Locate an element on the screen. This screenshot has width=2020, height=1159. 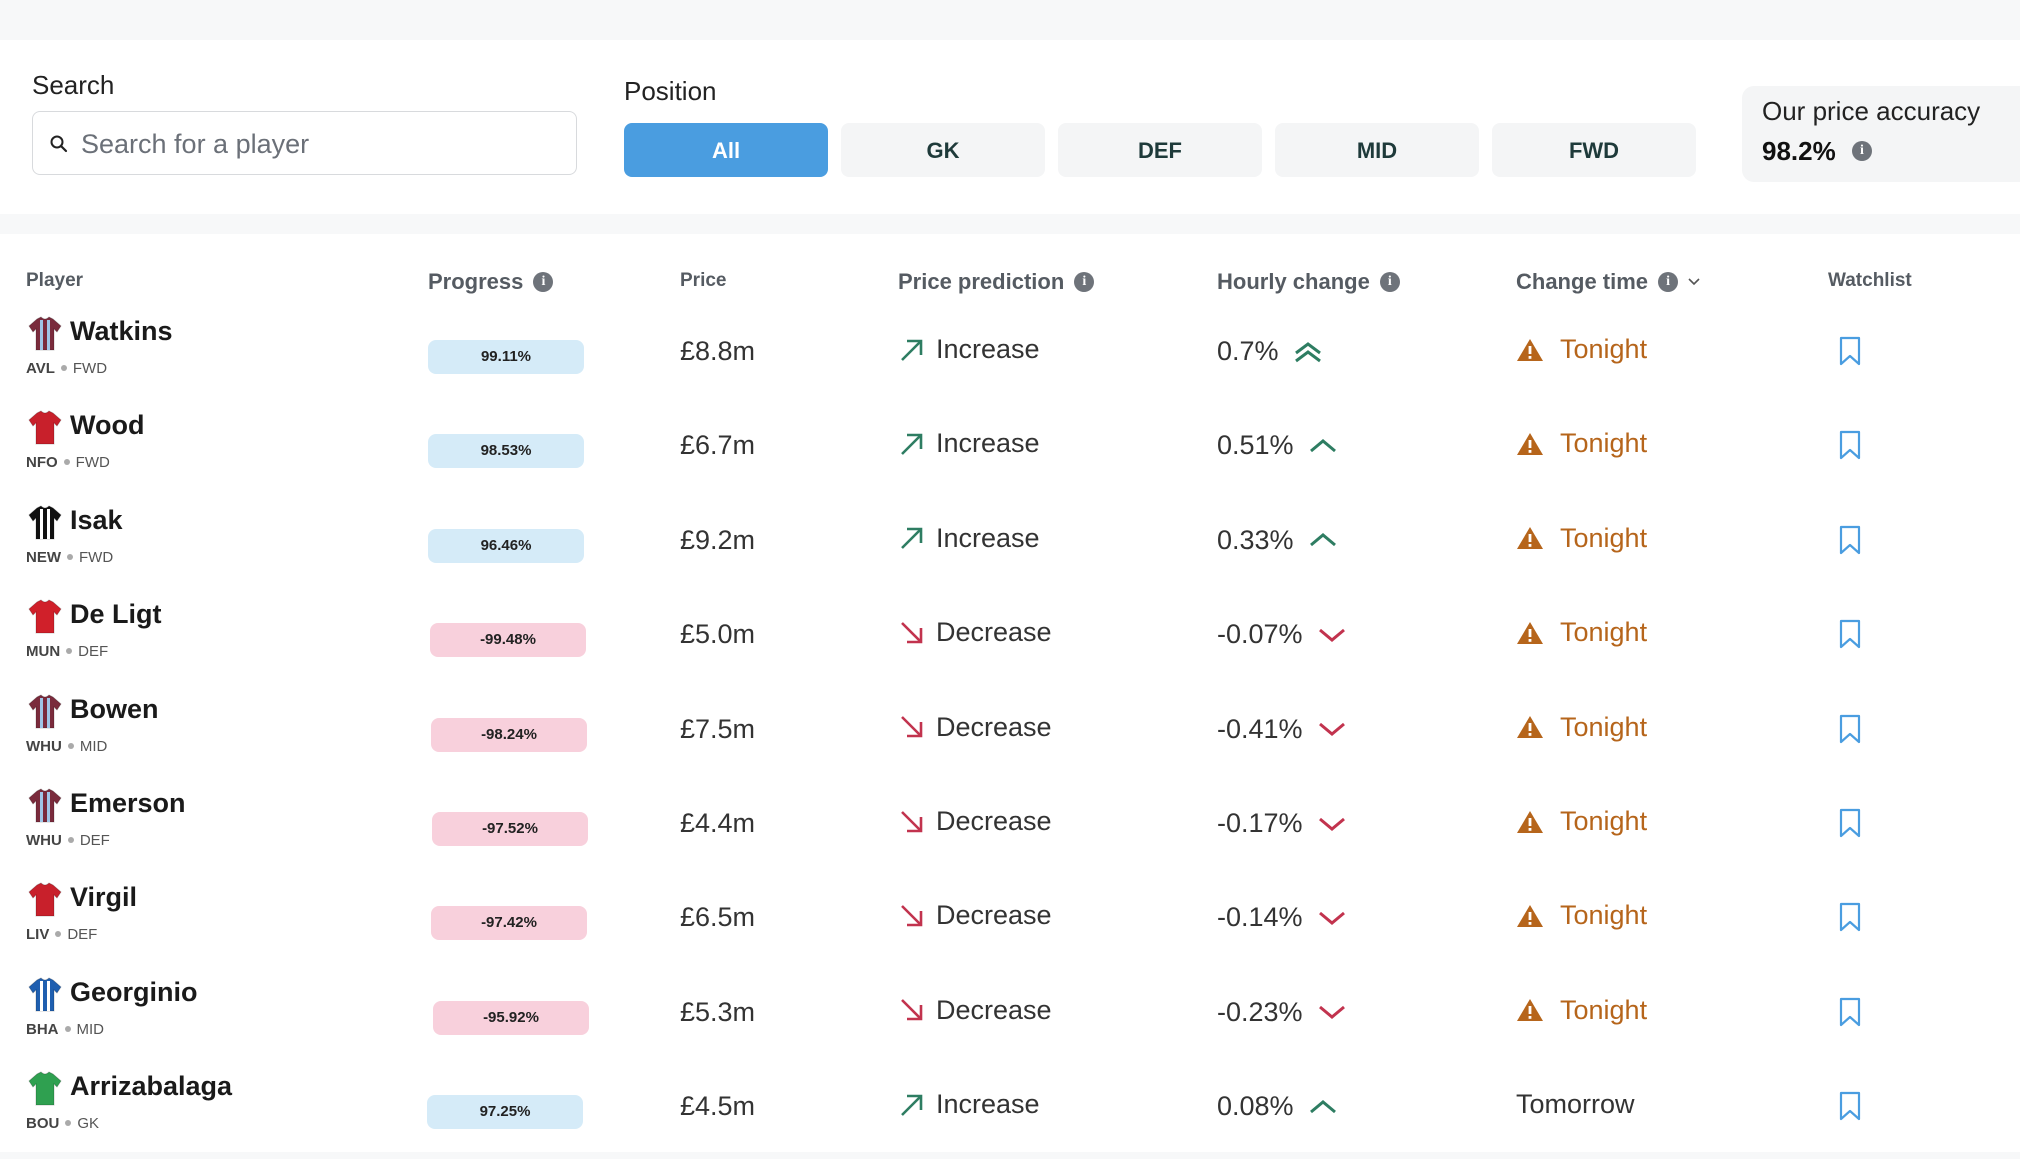
player-name: Virgil is located at coordinates (104, 897).